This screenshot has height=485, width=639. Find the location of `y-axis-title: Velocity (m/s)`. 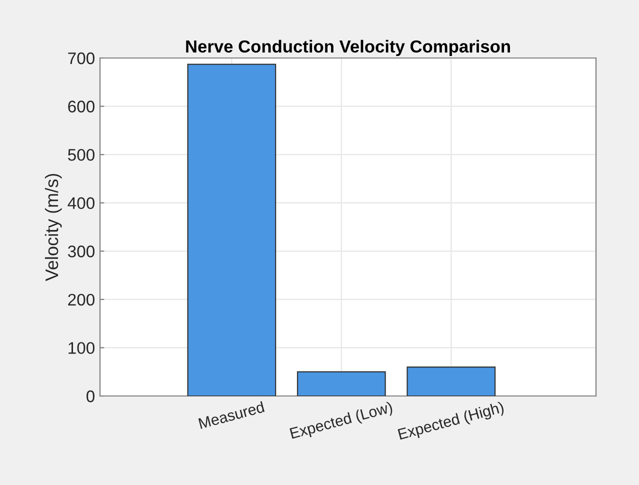

y-axis-title: Velocity (m/s) is located at coordinates (53, 228).